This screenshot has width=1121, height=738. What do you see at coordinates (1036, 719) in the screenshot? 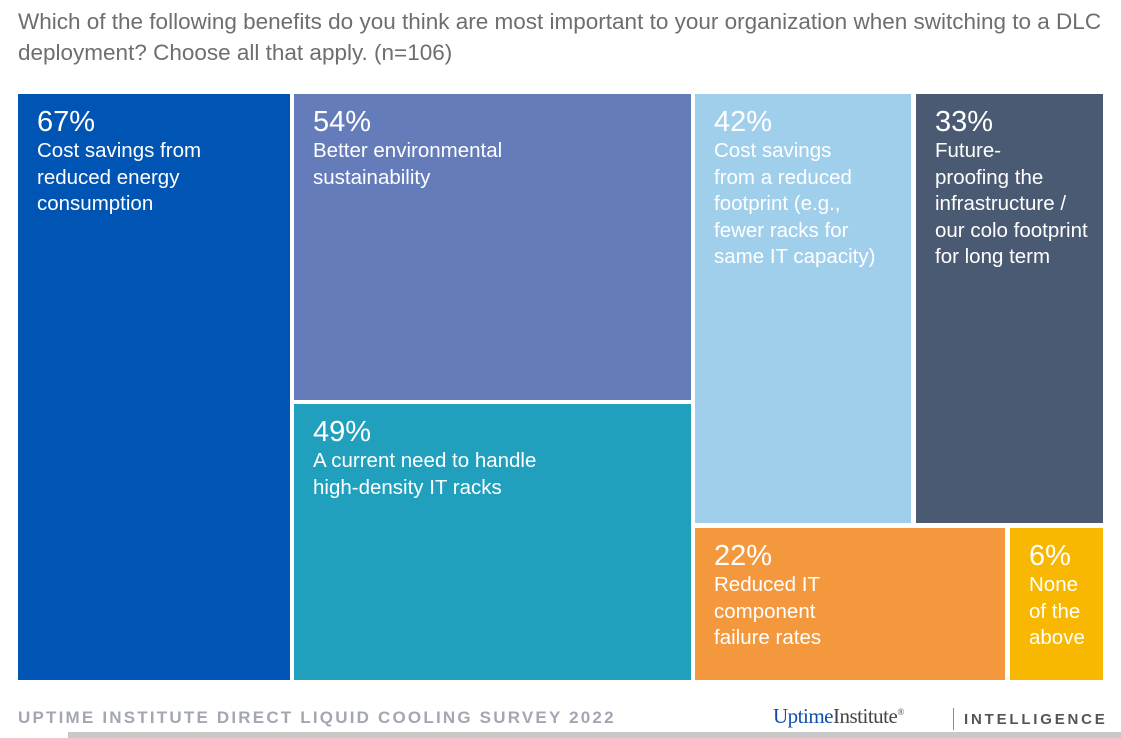
I see `division-label: INTELLIGENCE` at bounding box center [1036, 719].